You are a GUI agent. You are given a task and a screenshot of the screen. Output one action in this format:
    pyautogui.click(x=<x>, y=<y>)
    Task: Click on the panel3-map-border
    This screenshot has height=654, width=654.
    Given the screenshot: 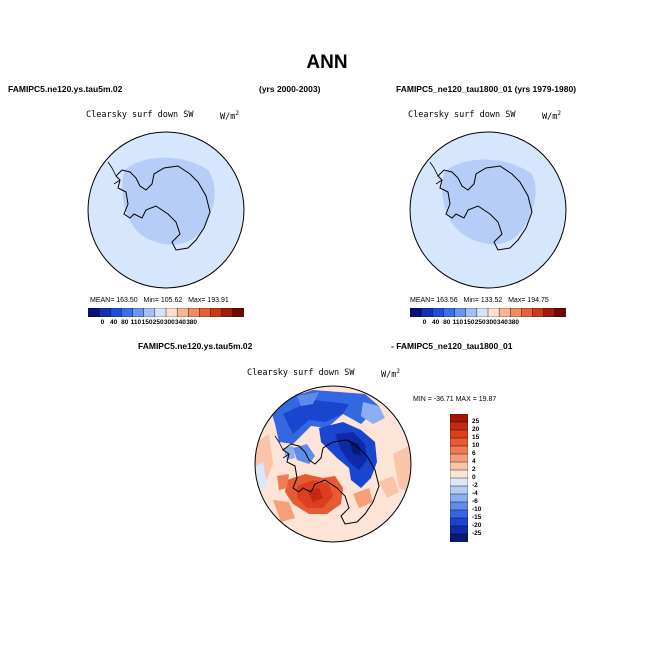 What is the action you would take?
    pyautogui.click(x=333, y=464)
    